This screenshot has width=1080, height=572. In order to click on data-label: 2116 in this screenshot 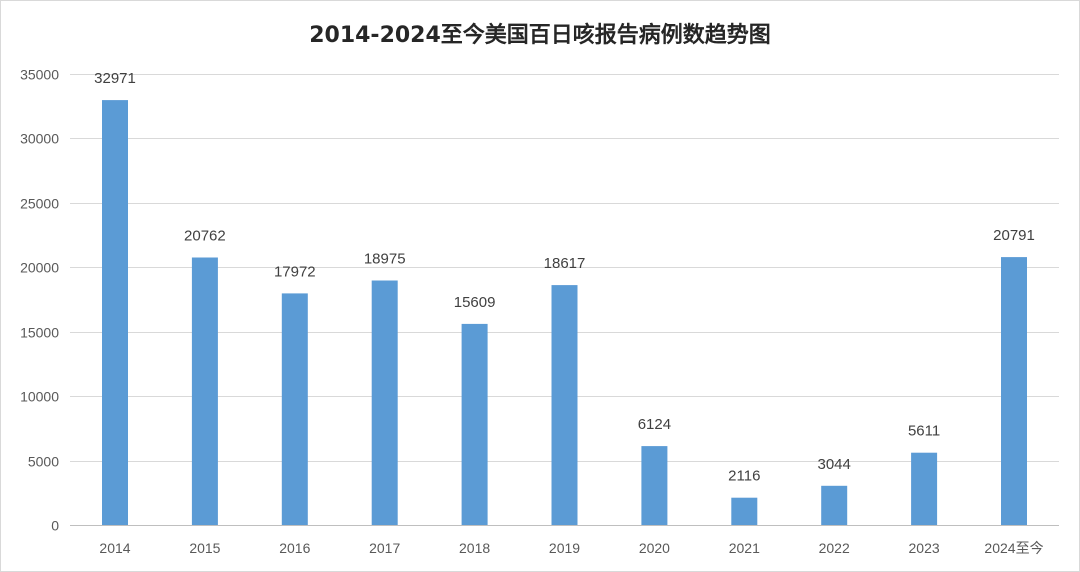, I will do `click(744, 476)`.